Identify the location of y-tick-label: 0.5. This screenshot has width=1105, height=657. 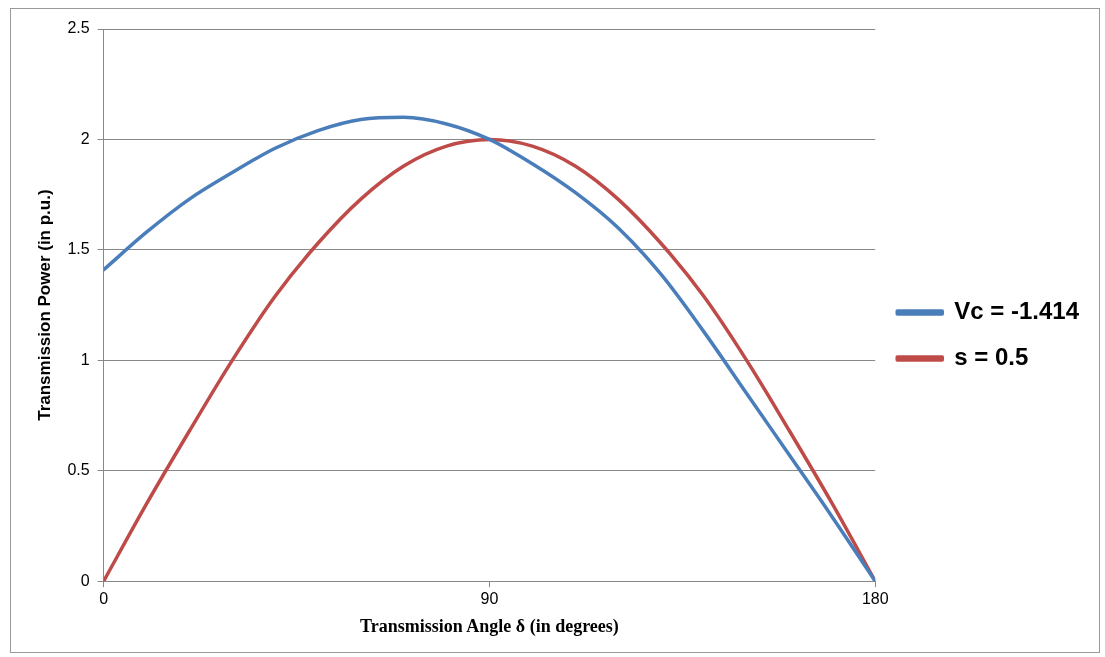
(78, 470).